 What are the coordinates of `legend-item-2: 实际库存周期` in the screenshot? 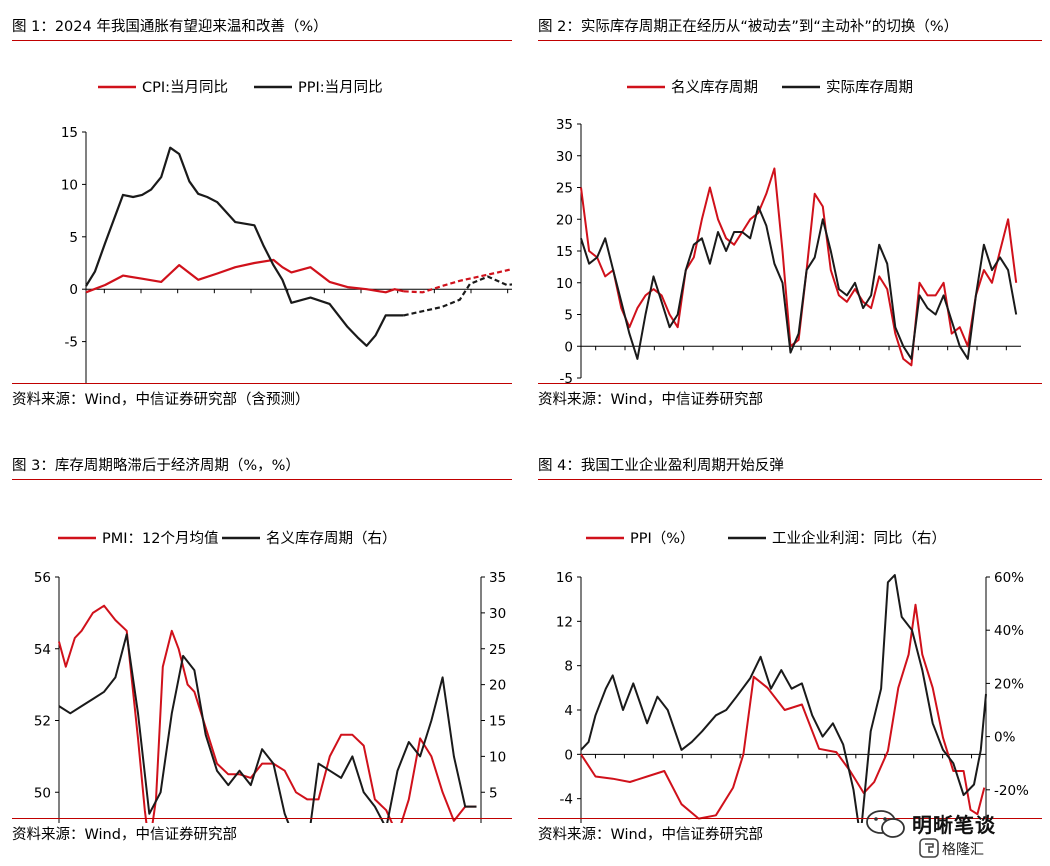 It's located at (869, 87).